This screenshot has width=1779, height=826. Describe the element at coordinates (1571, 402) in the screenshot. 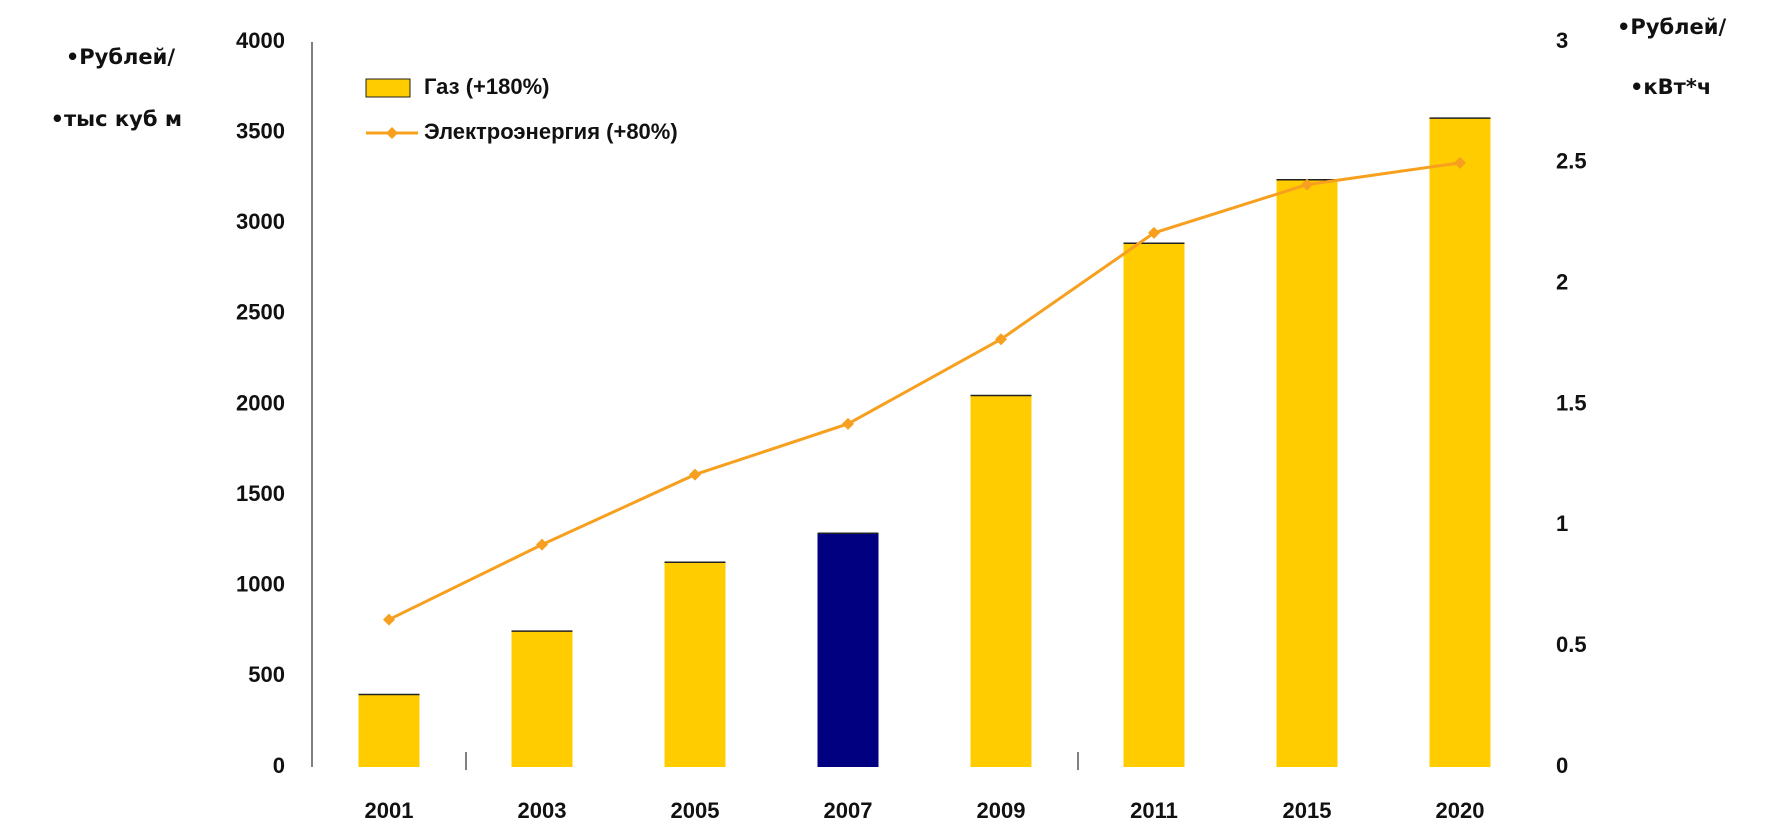

I see `y2-tick-label: 1.5` at that location.